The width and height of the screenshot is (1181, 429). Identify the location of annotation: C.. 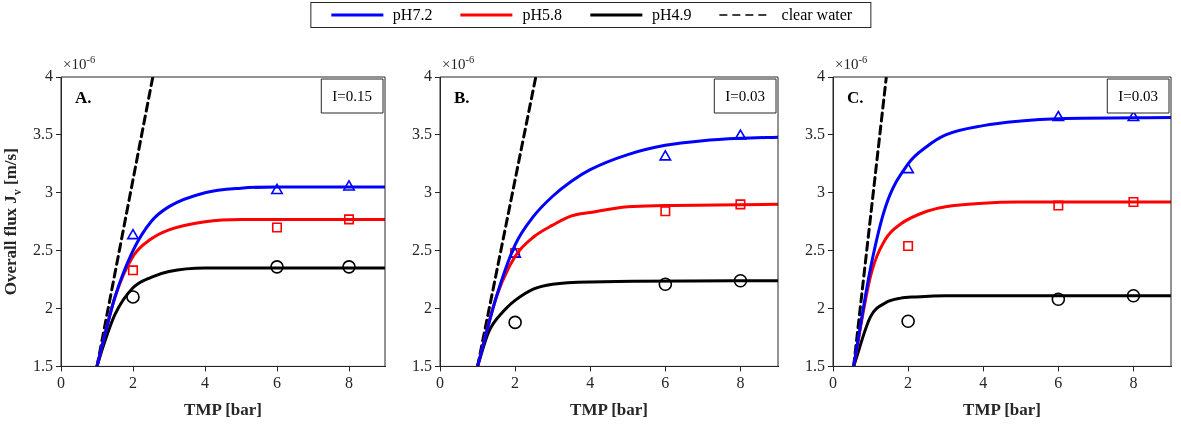
(855, 97).